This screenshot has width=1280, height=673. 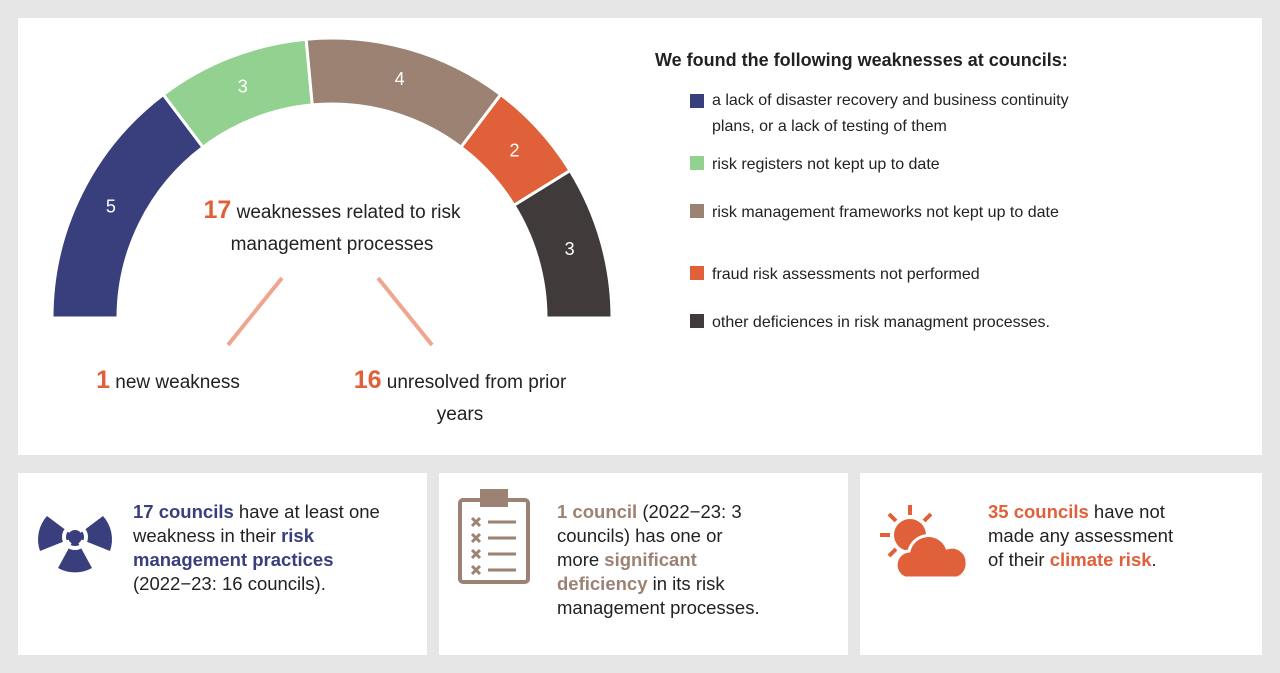 What do you see at coordinates (256, 523) in the screenshot?
I see `text: have at least one weakness in their` at bounding box center [256, 523].